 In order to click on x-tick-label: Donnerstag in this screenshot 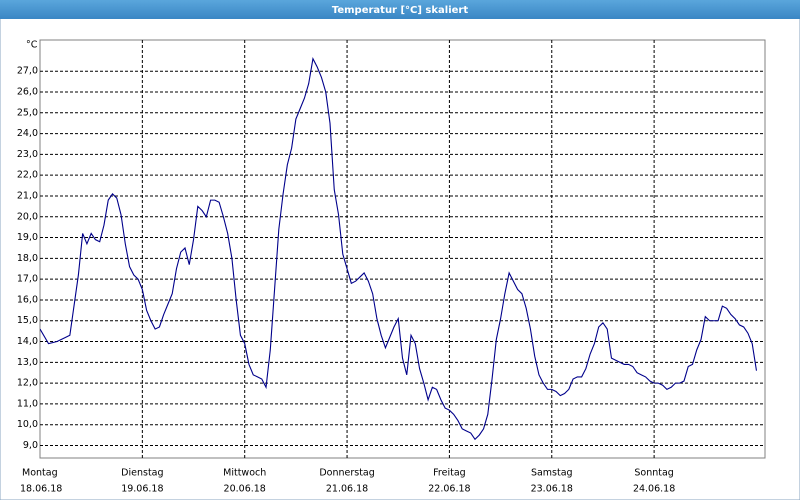, I will do `click(346, 473)`.